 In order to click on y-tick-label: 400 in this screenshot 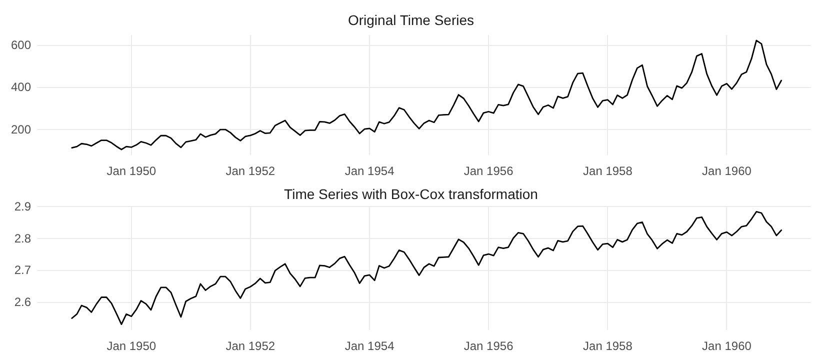, I will do `click(21, 87)`.